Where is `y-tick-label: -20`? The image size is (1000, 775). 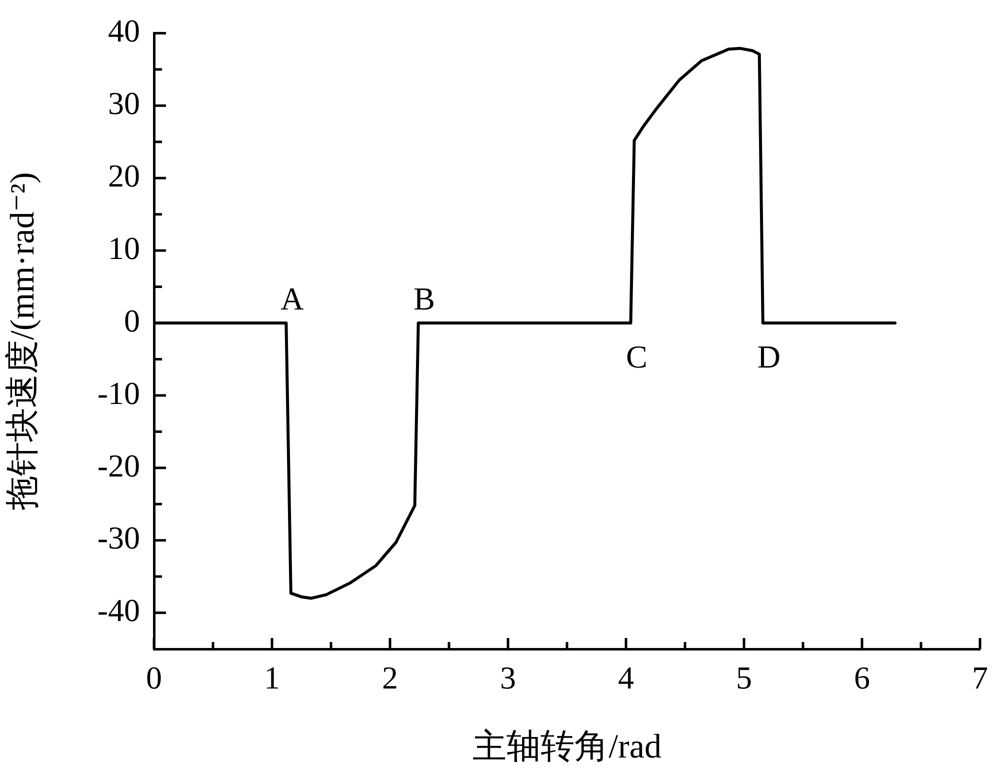 y-tick-label: -20 is located at coordinates (118, 465).